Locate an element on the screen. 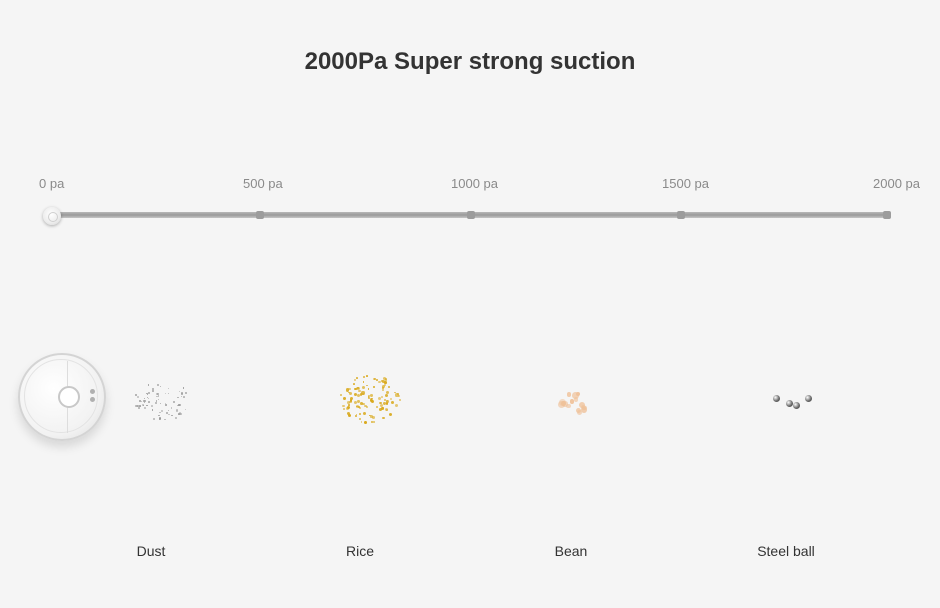 The width and height of the screenshot is (940, 608). tick-label-1500: 1500 pa is located at coordinates (685, 183).